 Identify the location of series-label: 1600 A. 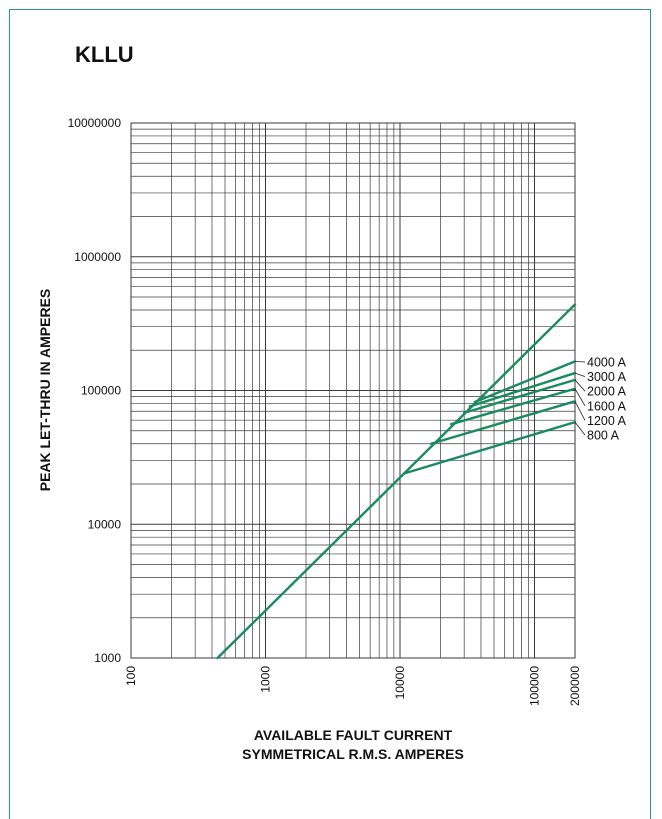
(607, 406).